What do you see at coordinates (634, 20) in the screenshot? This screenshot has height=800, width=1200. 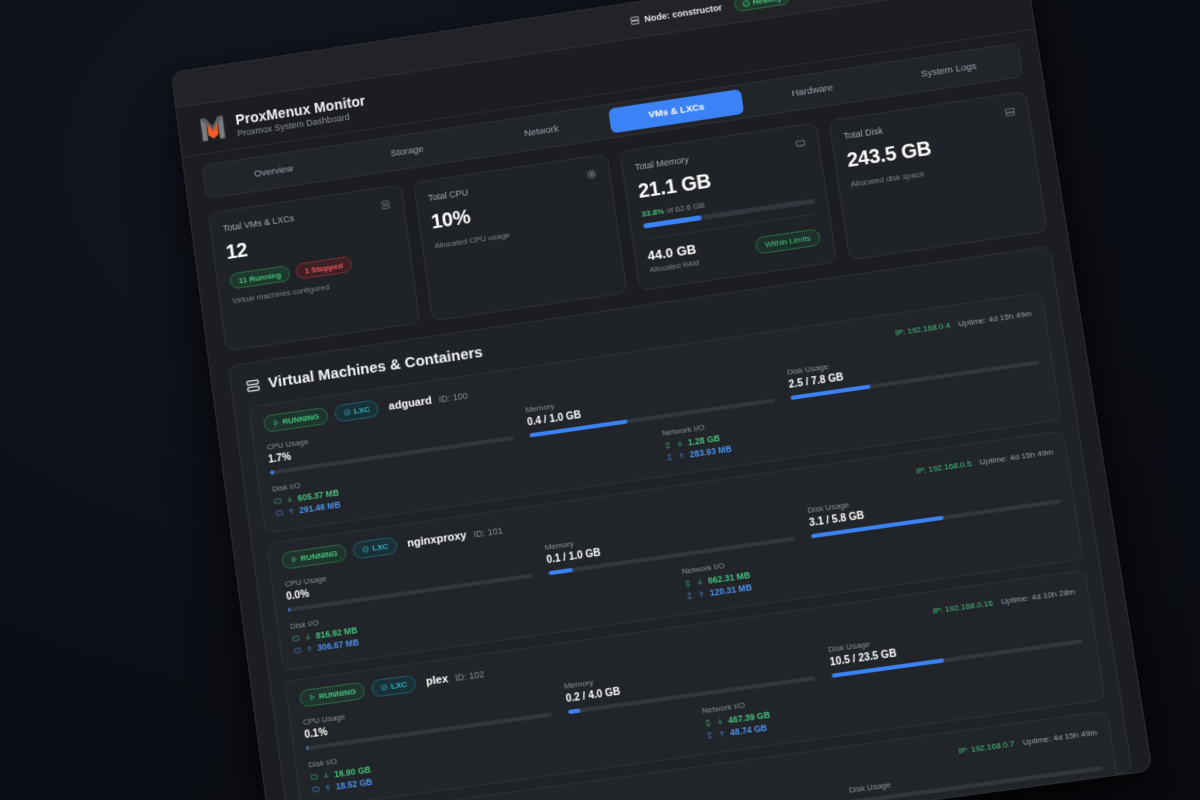 I see `server-icon` at bounding box center [634, 20].